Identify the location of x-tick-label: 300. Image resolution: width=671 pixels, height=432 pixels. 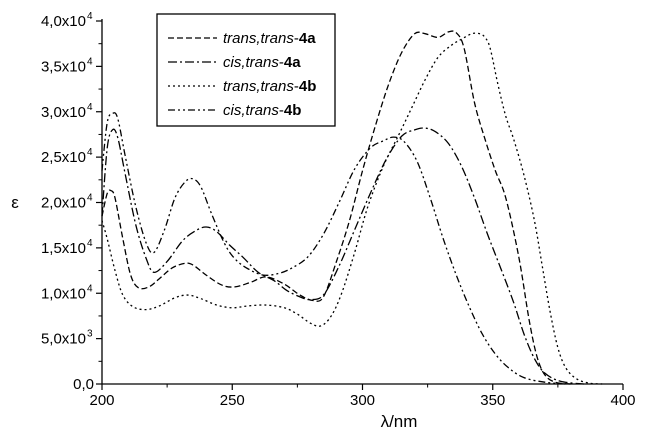
(362, 400).